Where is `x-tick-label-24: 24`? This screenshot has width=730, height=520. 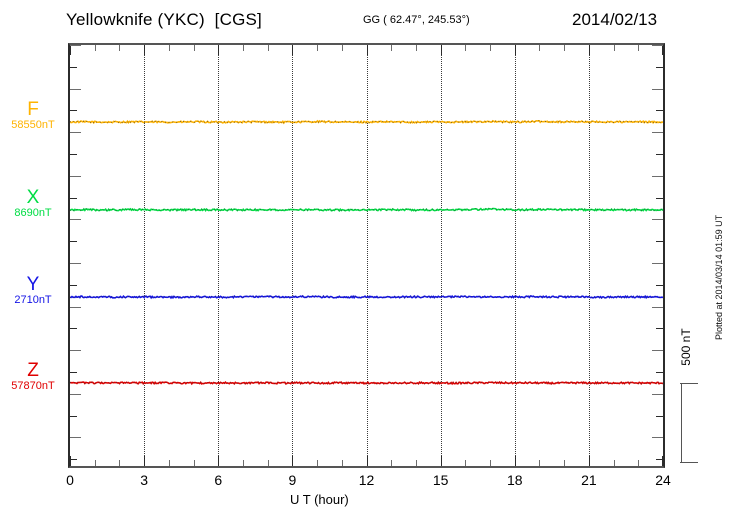
x-tick-label-24: 24 is located at coordinates (663, 480).